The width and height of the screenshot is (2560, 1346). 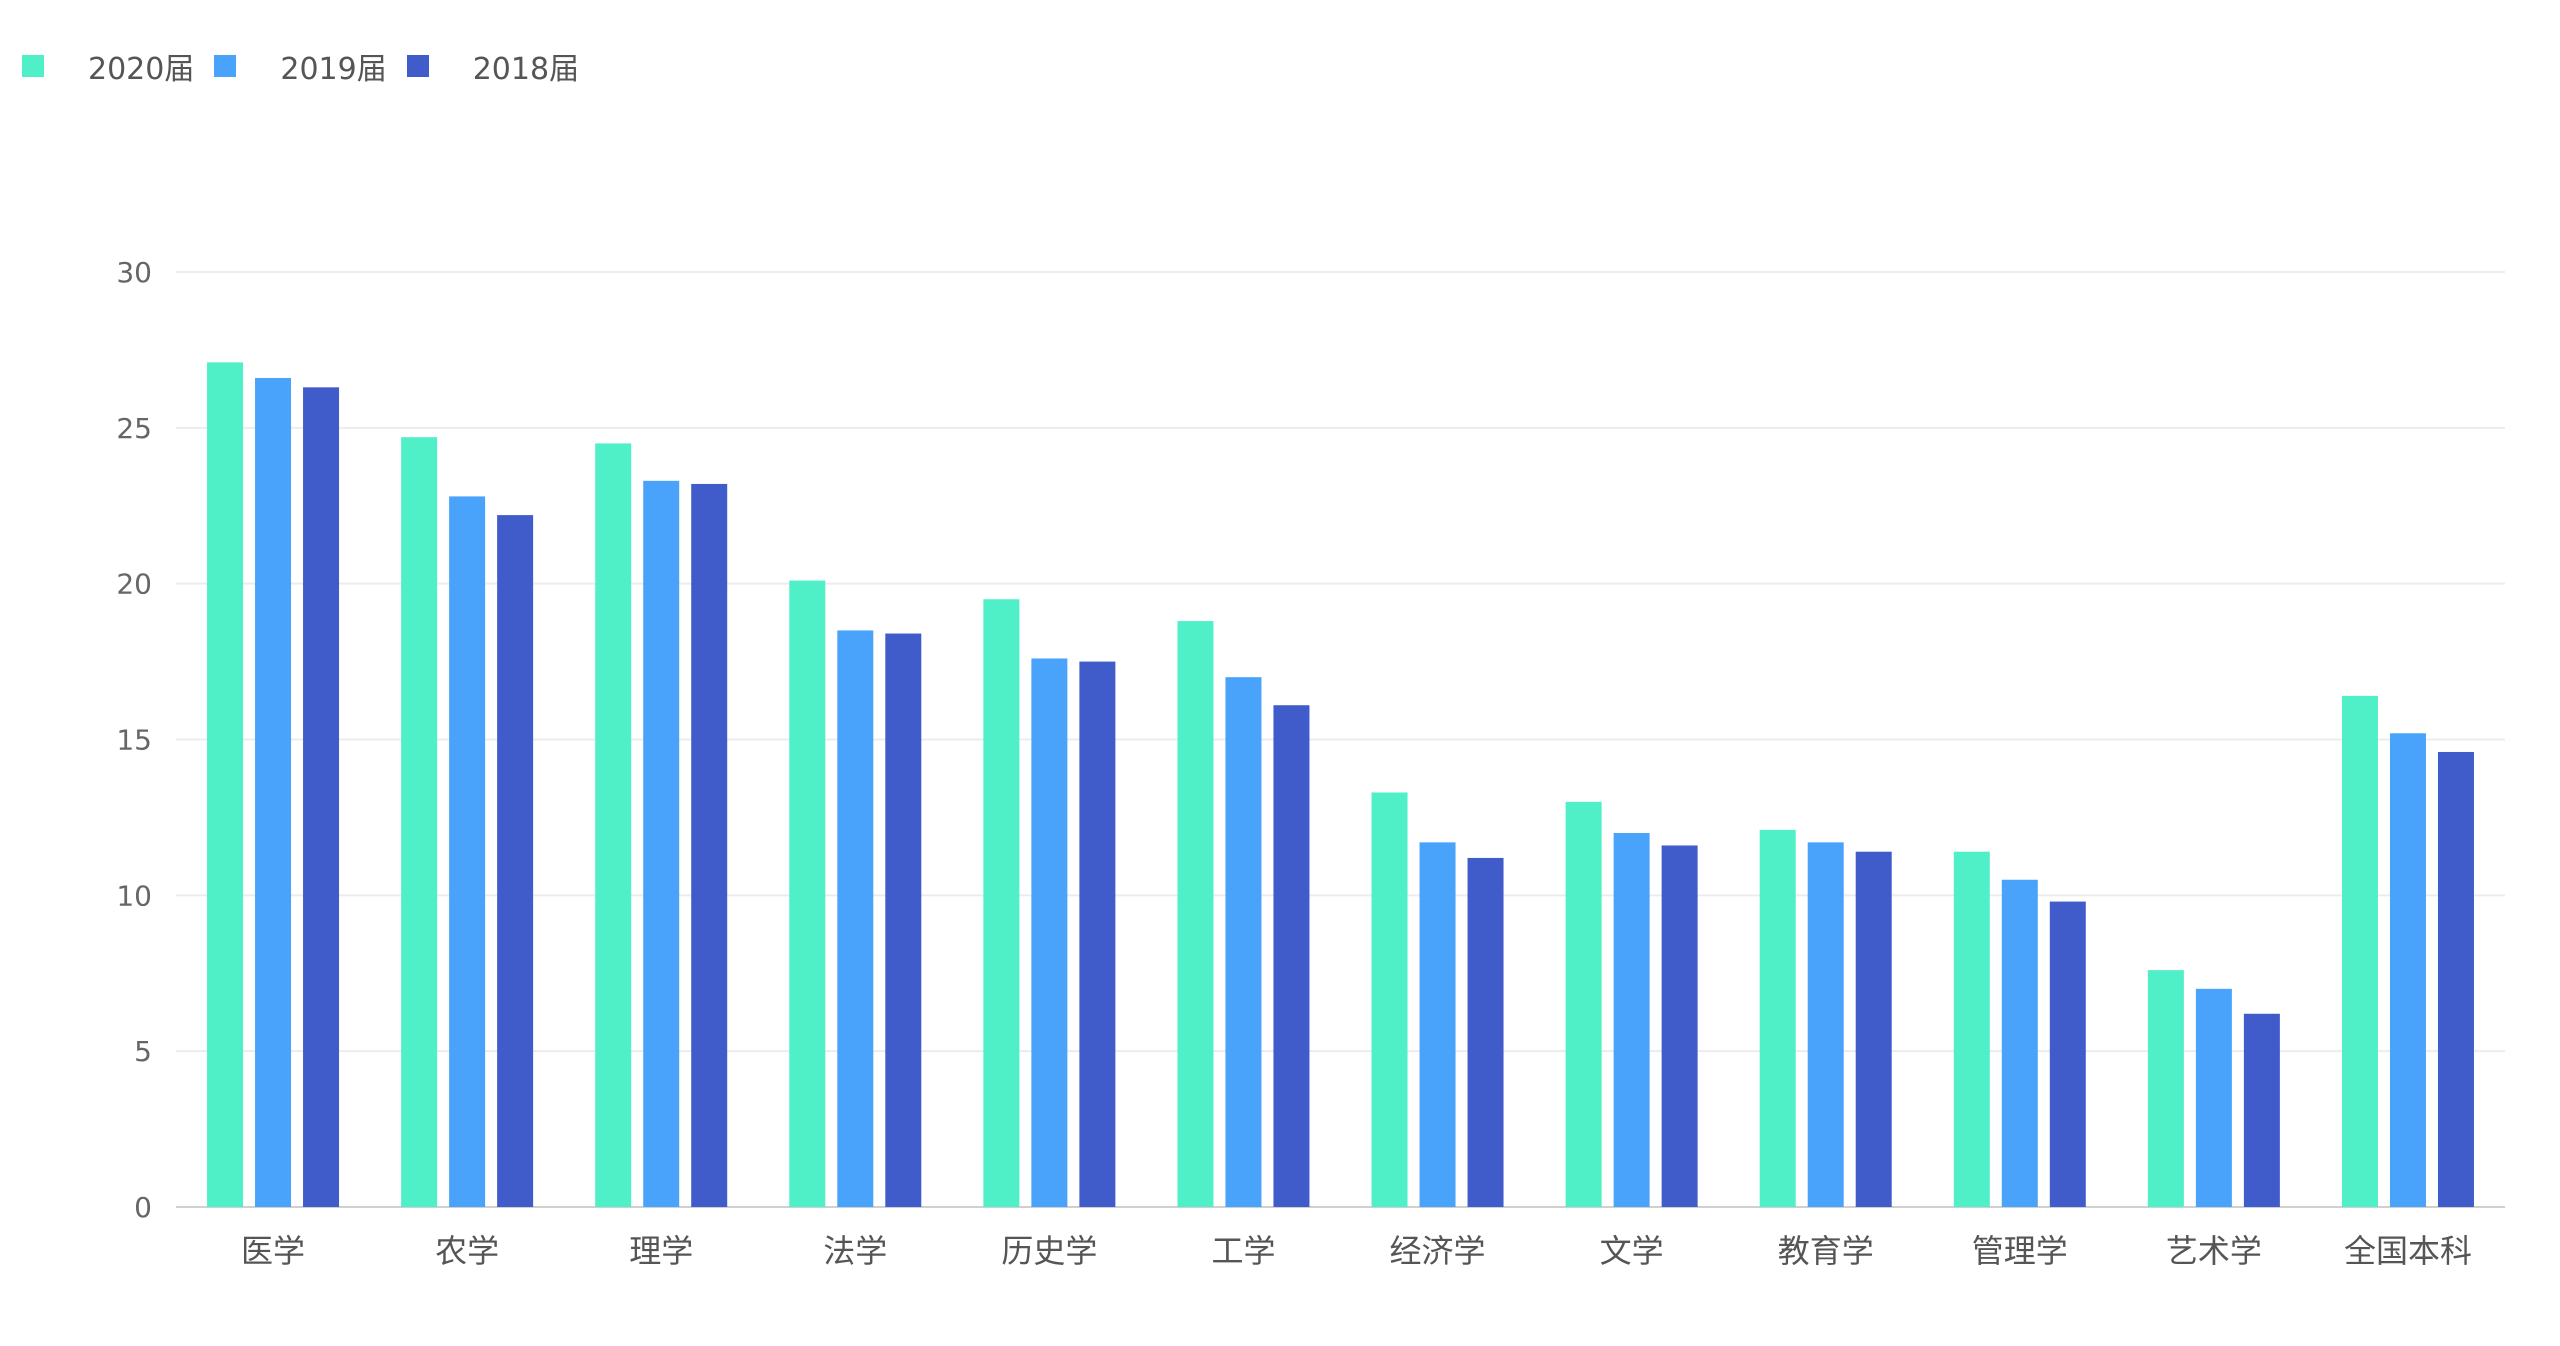 What do you see at coordinates (2067, 1054) in the screenshot?
I see `bar-2018届-管理学` at bounding box center [2067, 1054].